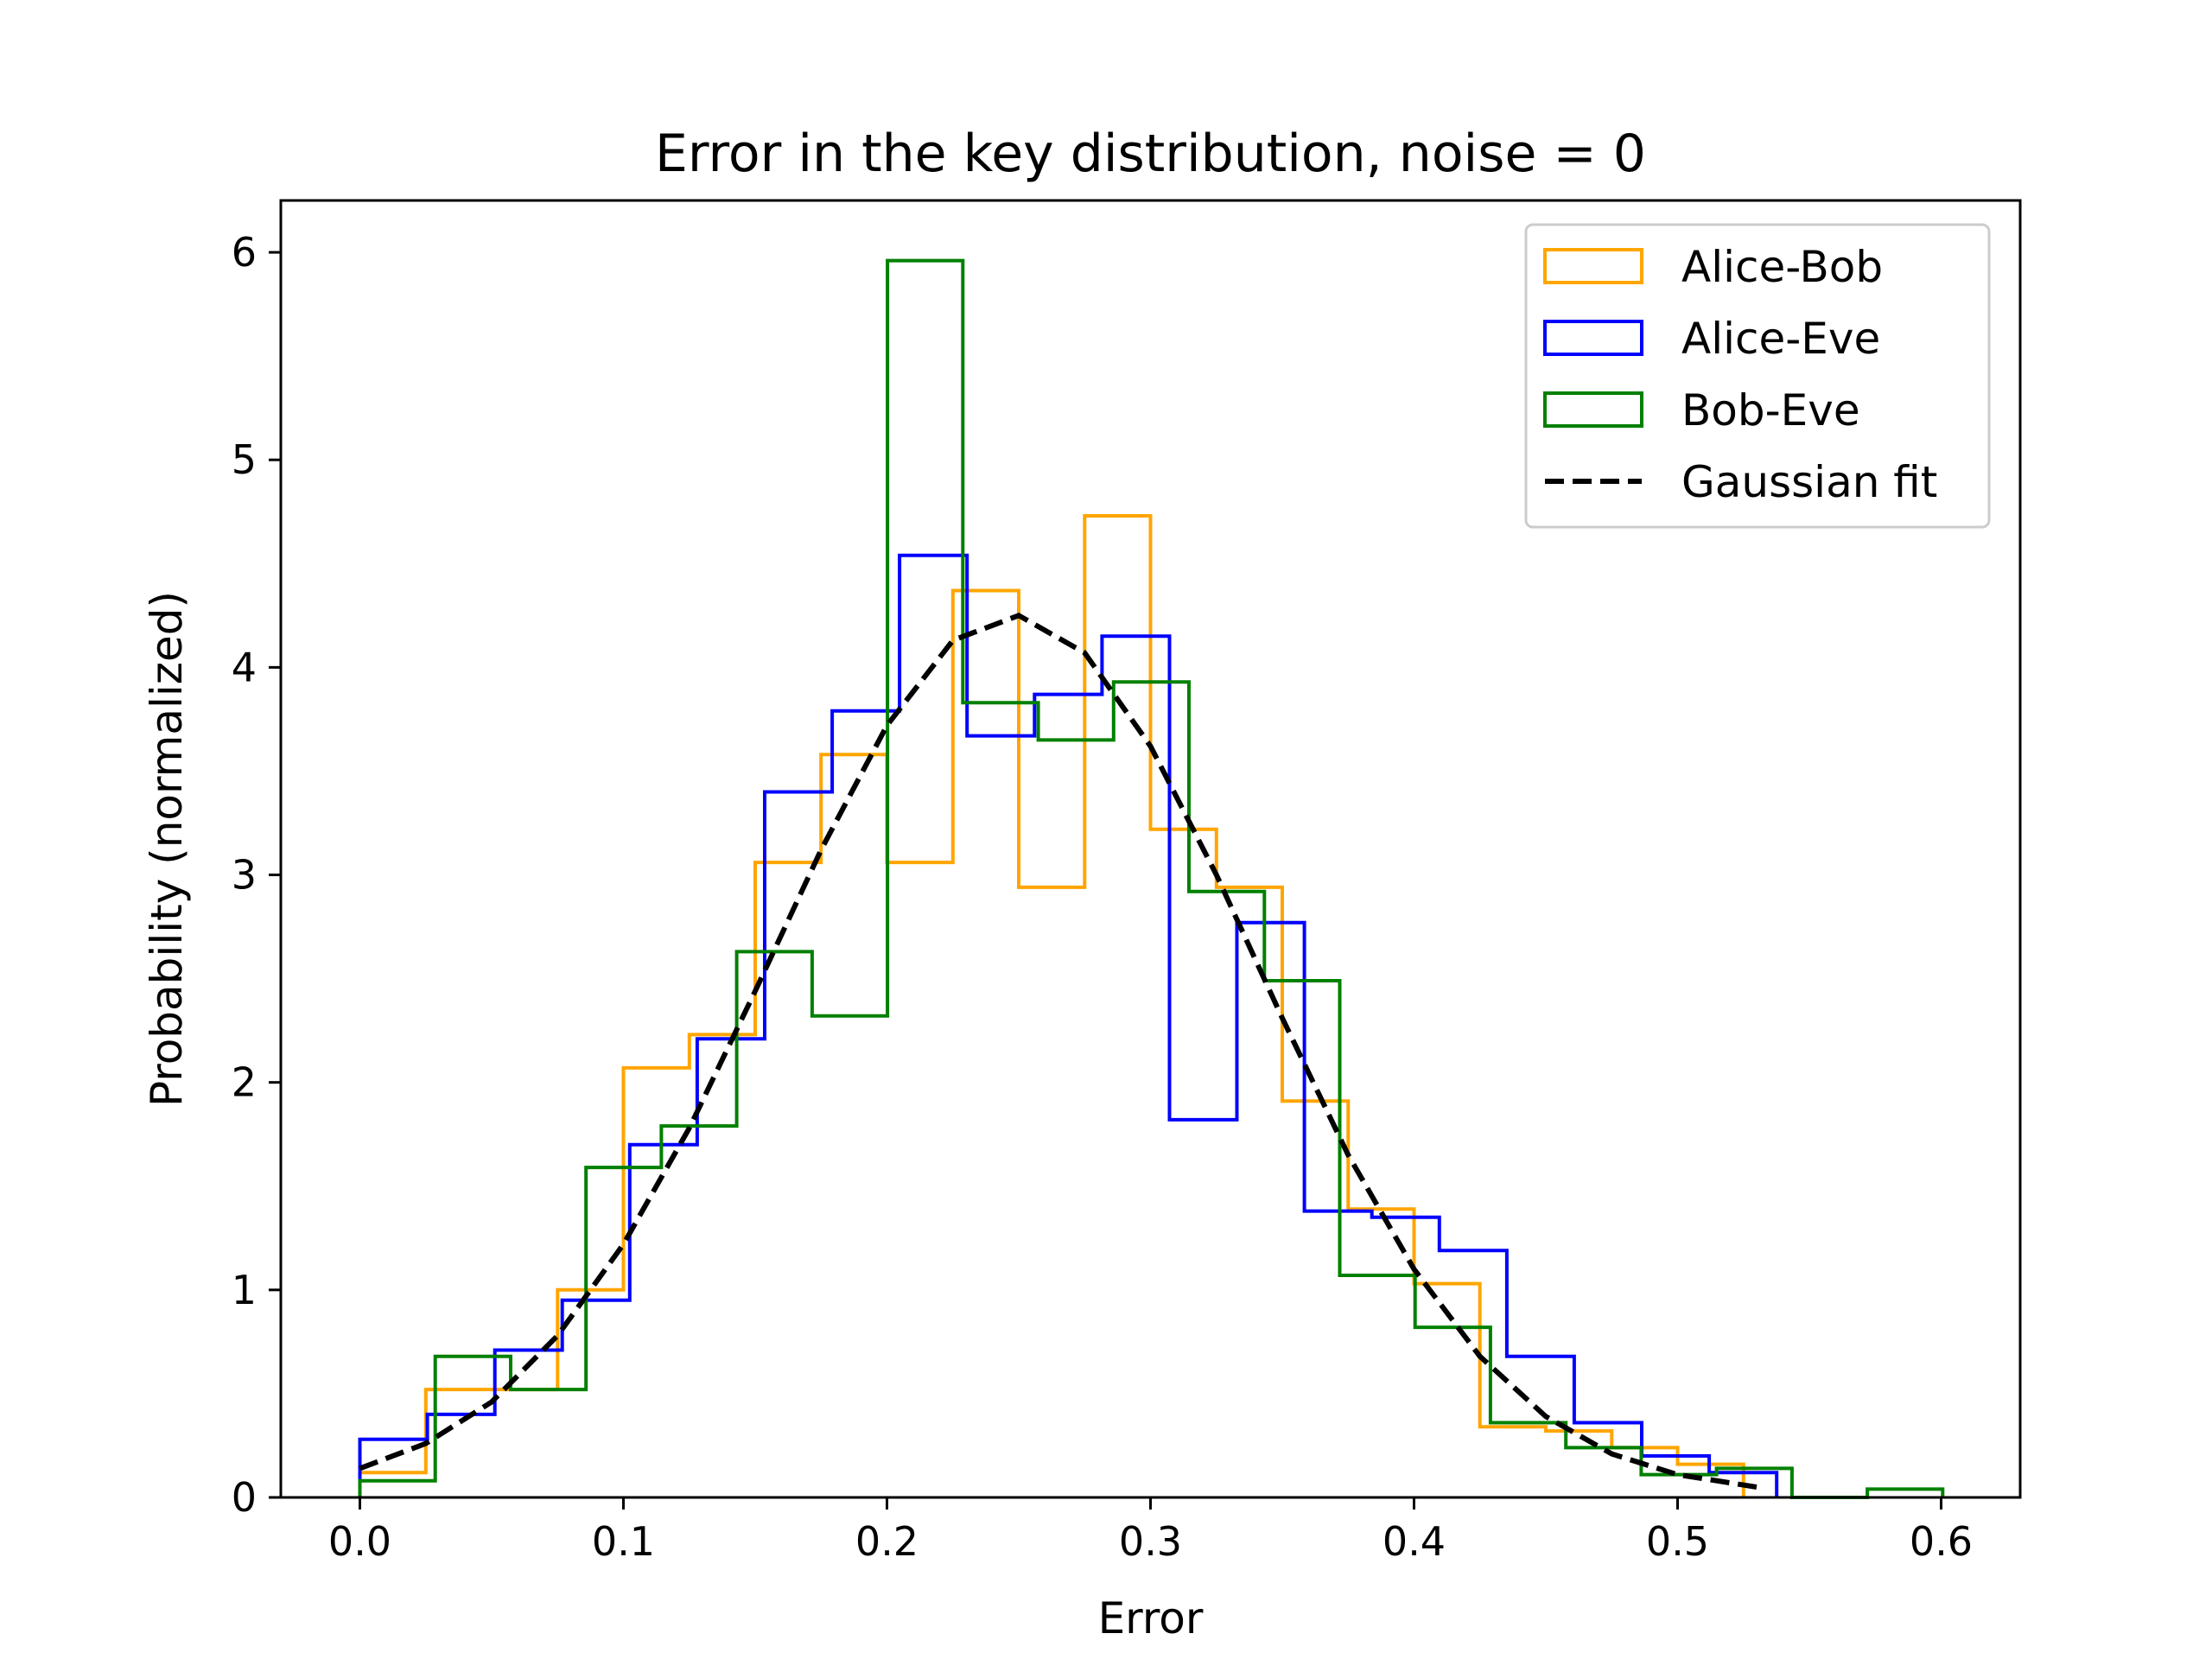 The image size is (2212, 1659). I want to click on x-tick-label: 0.0, so click(359, 1541).